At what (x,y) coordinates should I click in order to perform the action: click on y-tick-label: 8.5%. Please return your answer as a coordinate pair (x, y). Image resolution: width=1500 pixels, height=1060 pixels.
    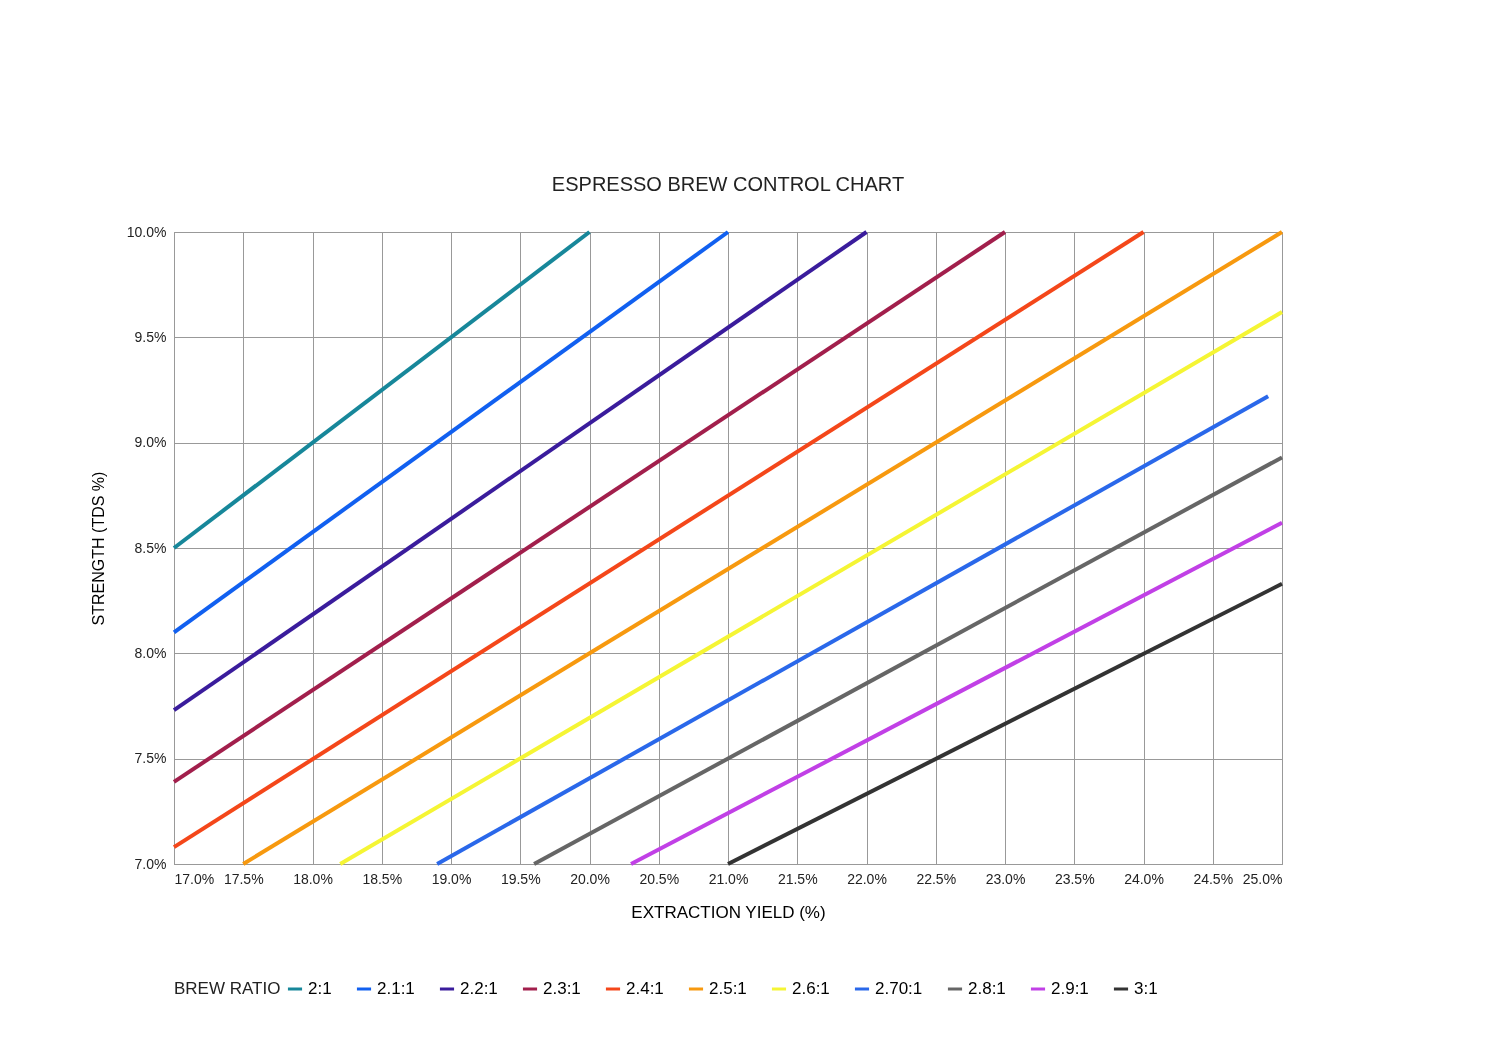
    Looking at the image, I should click on (150, 547).